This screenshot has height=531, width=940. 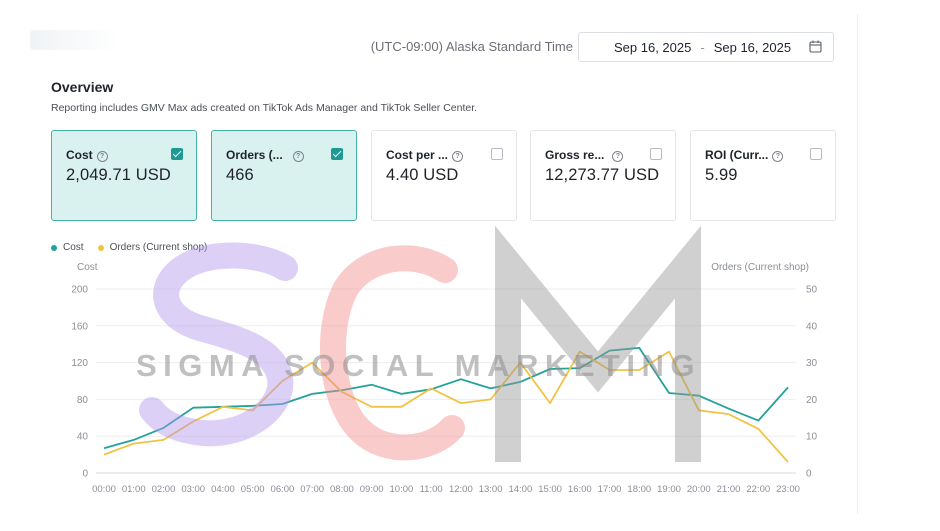 I want to click on x-tick-label: 21:00, so click(x=729, y=489).